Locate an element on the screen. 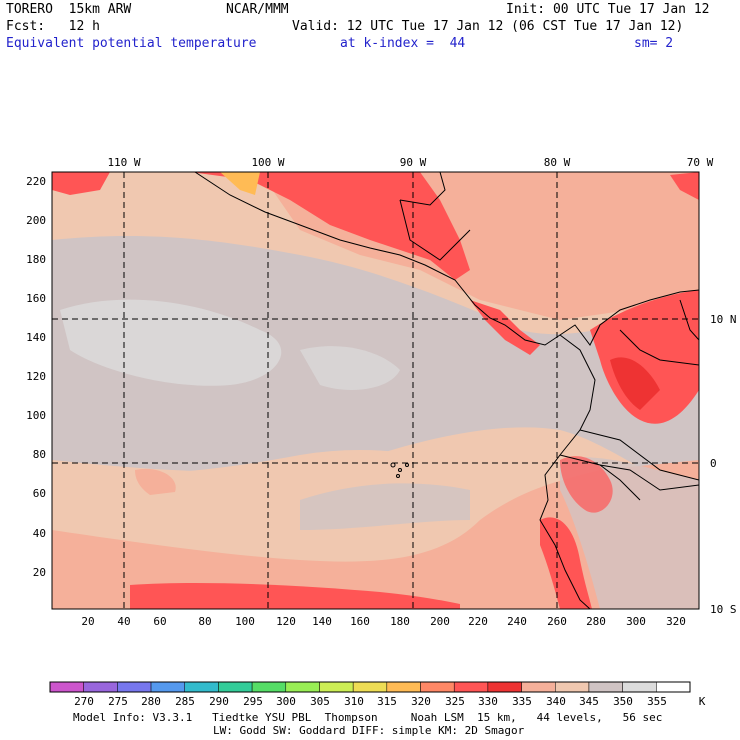 This screenshot has height=740, width=740. colorbar-label: 295 is located at coordinates (253, 701).